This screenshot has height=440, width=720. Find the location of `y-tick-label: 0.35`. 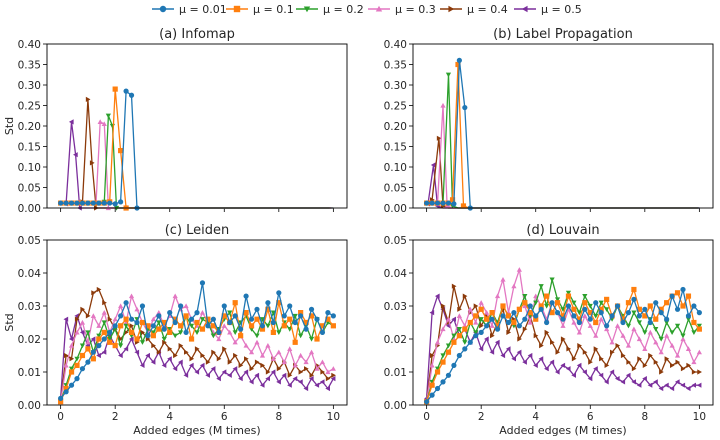

y-tick-label: 0.35 is located at coordinates (29, 65).